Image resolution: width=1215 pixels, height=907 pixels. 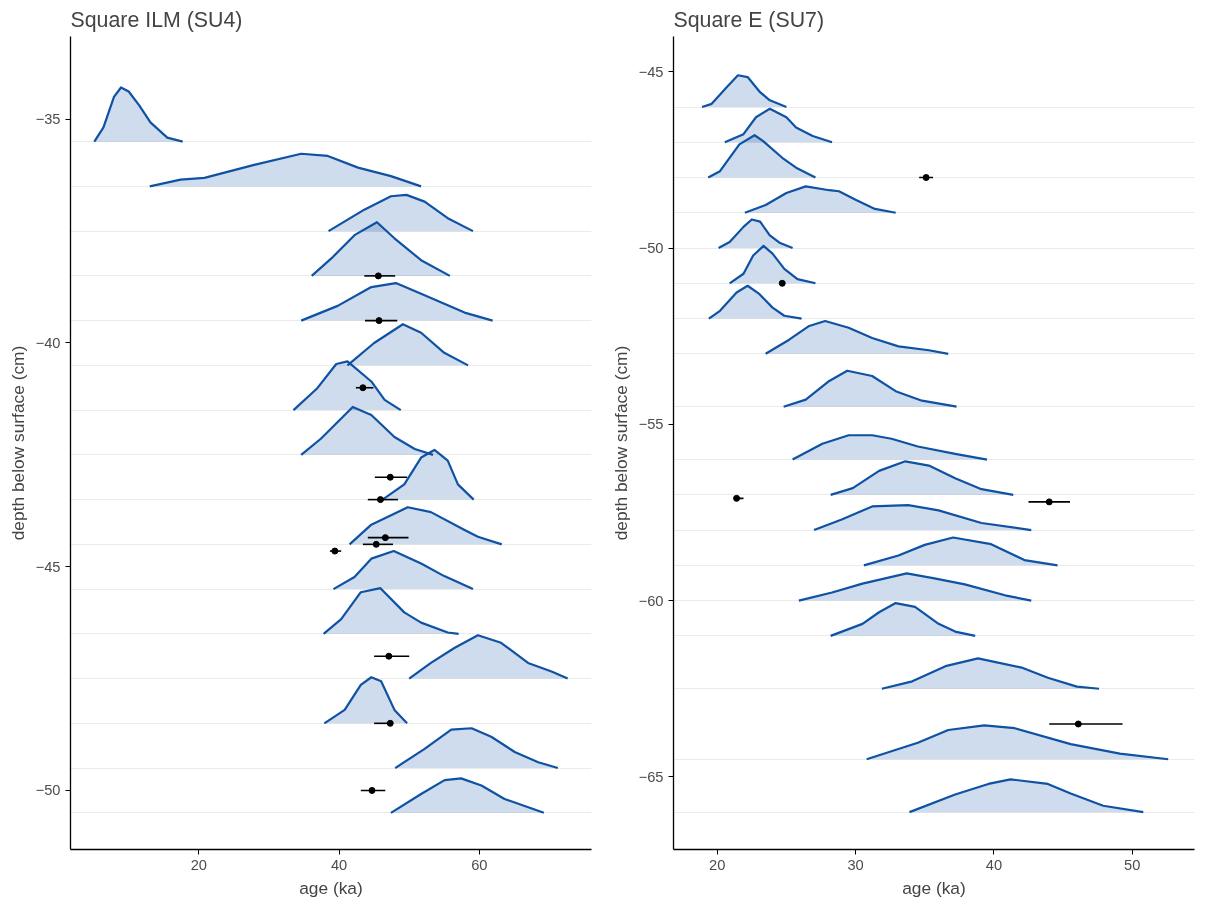 I want to click on x-tick-label: 30, so click(x=855, y=864).